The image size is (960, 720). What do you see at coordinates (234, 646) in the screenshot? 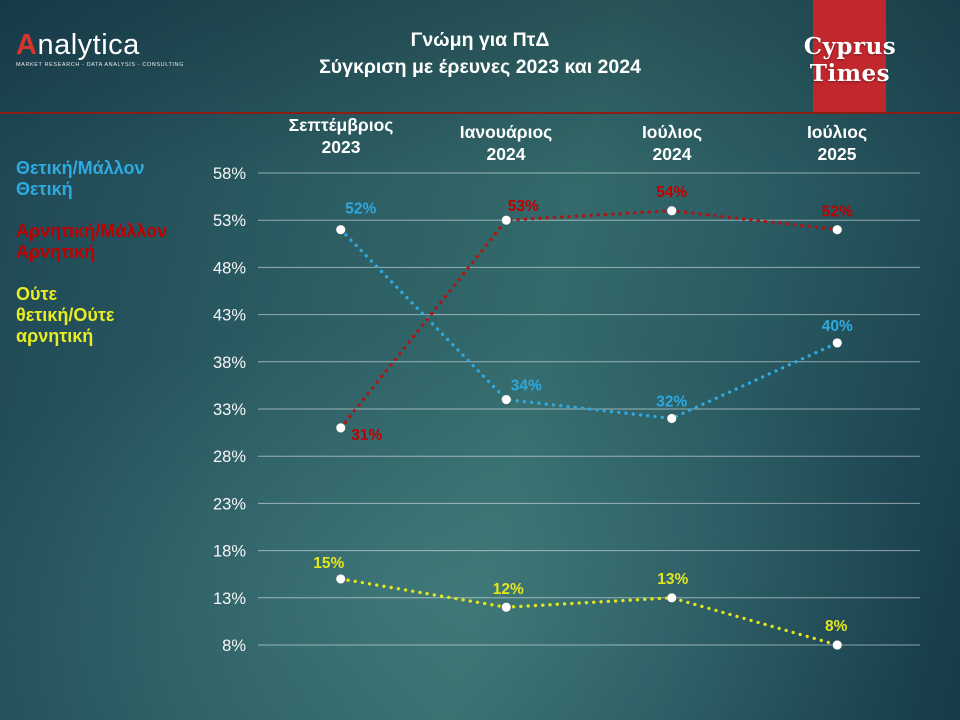
I see `y-tick-label: 8%` at bounding box center [234, 646].